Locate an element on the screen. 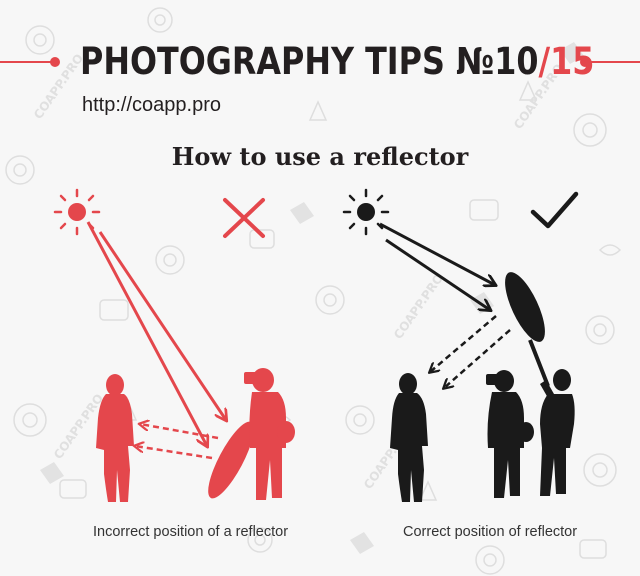  section-subtitle: How to use a reflector is located at coordinates (320, 156).